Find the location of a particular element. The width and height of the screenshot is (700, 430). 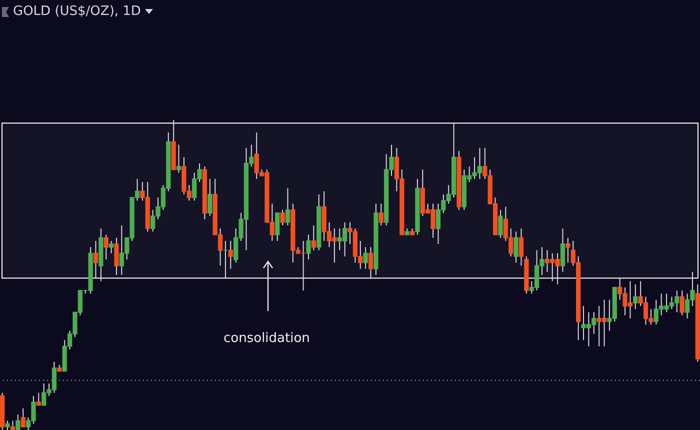

chart-title: GOLD (US$/OZ), 1D is located at coordinates (77, 11).